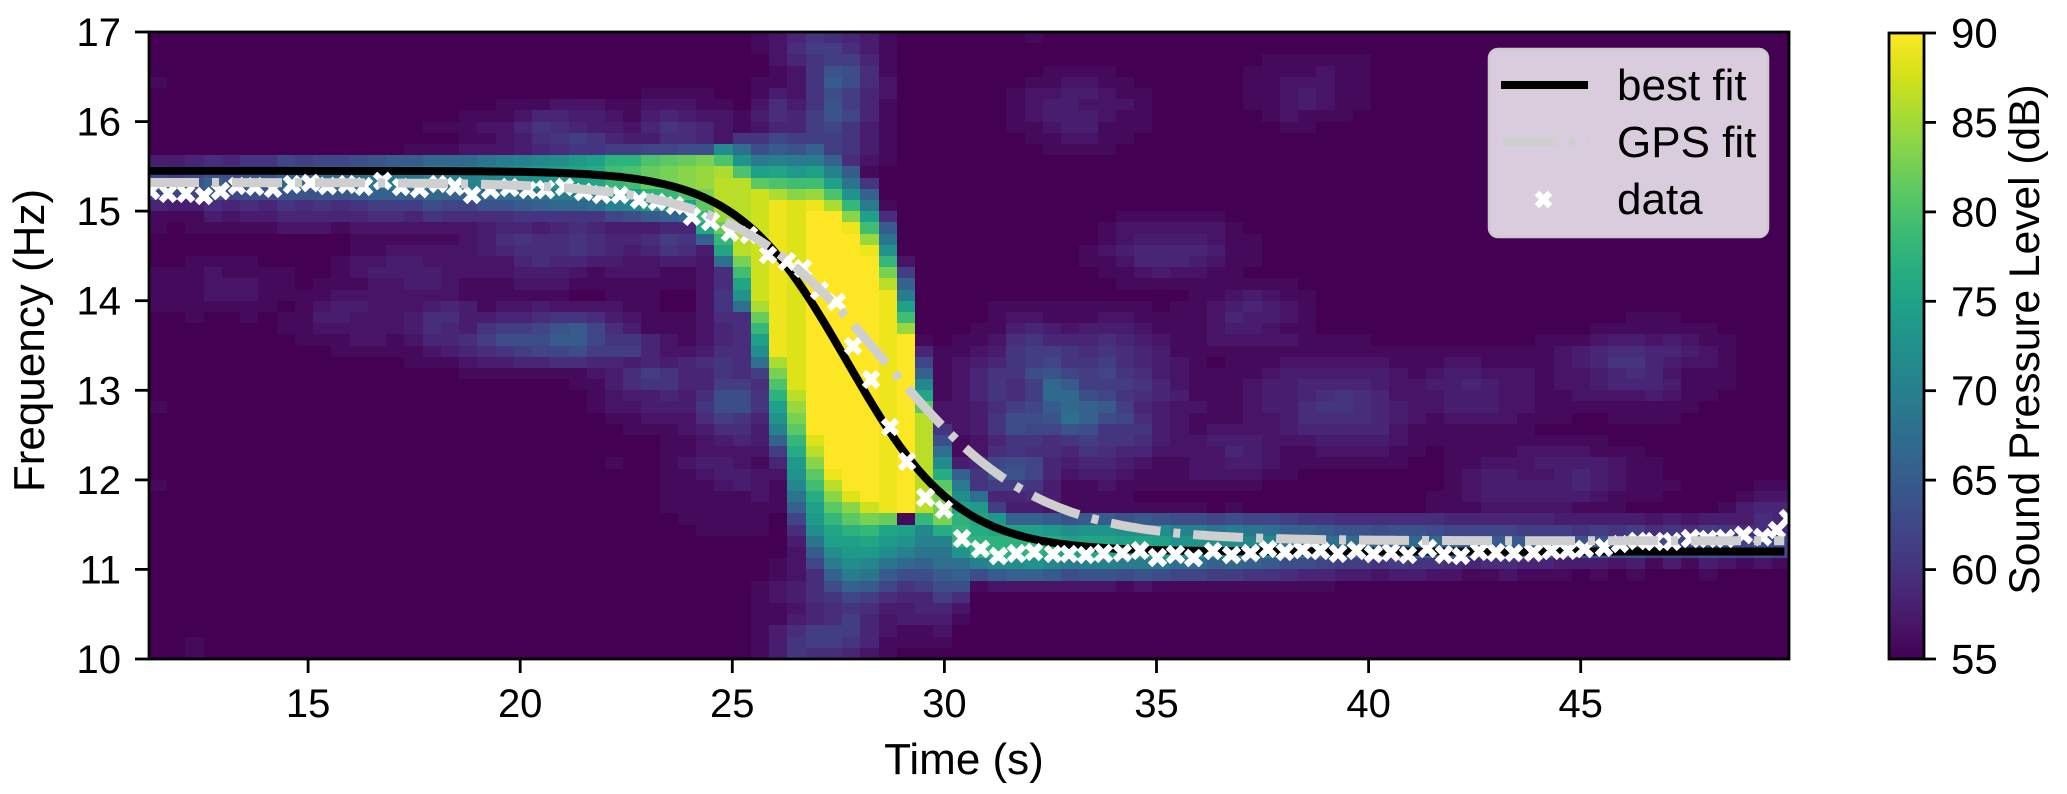 The height and width of the screenshot is (794, 2067). What do you see at coordinates (944, 704) in the screenshot?
I see `svg-text: 30` at bounding box center [944, 704].